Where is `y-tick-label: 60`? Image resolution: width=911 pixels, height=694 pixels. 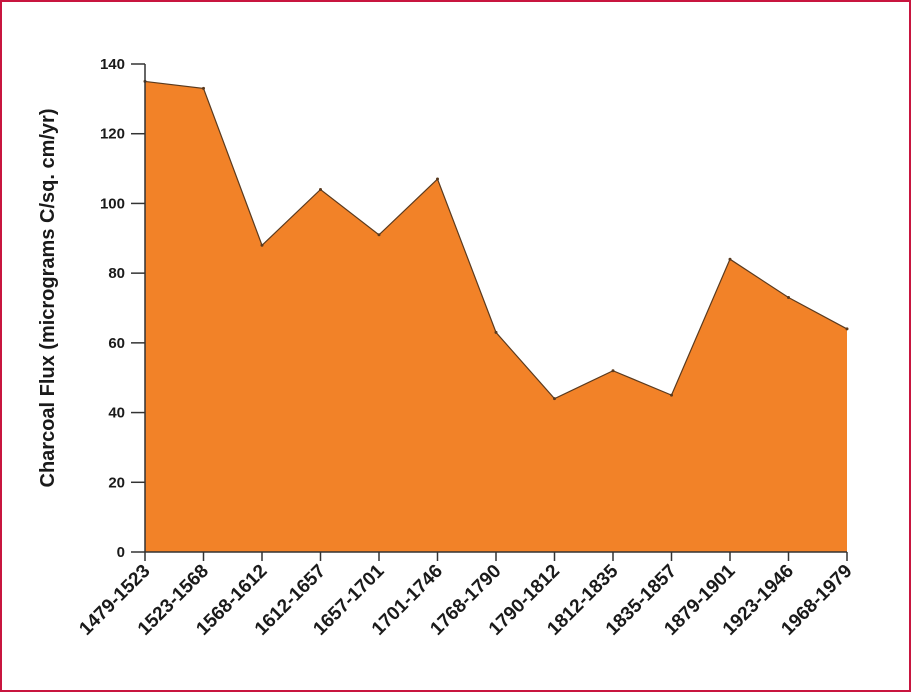 y-tick-label: 60 is located at coordinates (116, 343).